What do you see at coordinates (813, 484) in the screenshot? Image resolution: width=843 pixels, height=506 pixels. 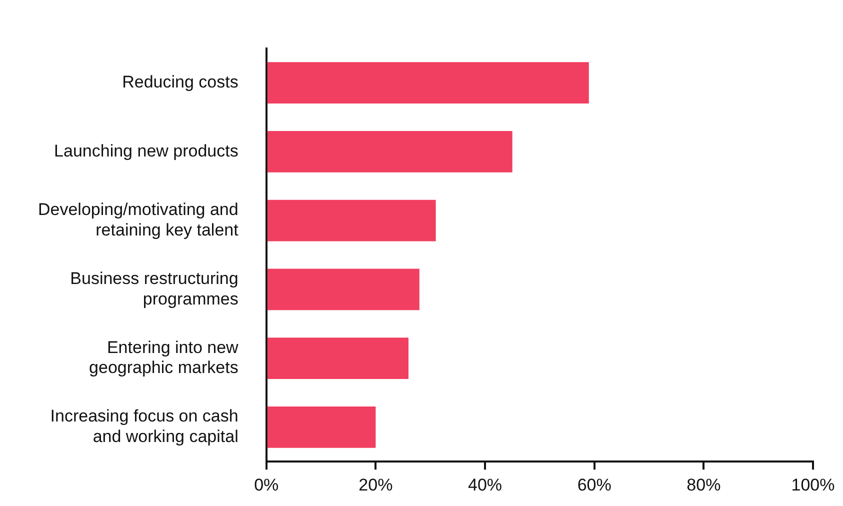 I see `x-tick-label: 100%` at bounding box center [813, 484].